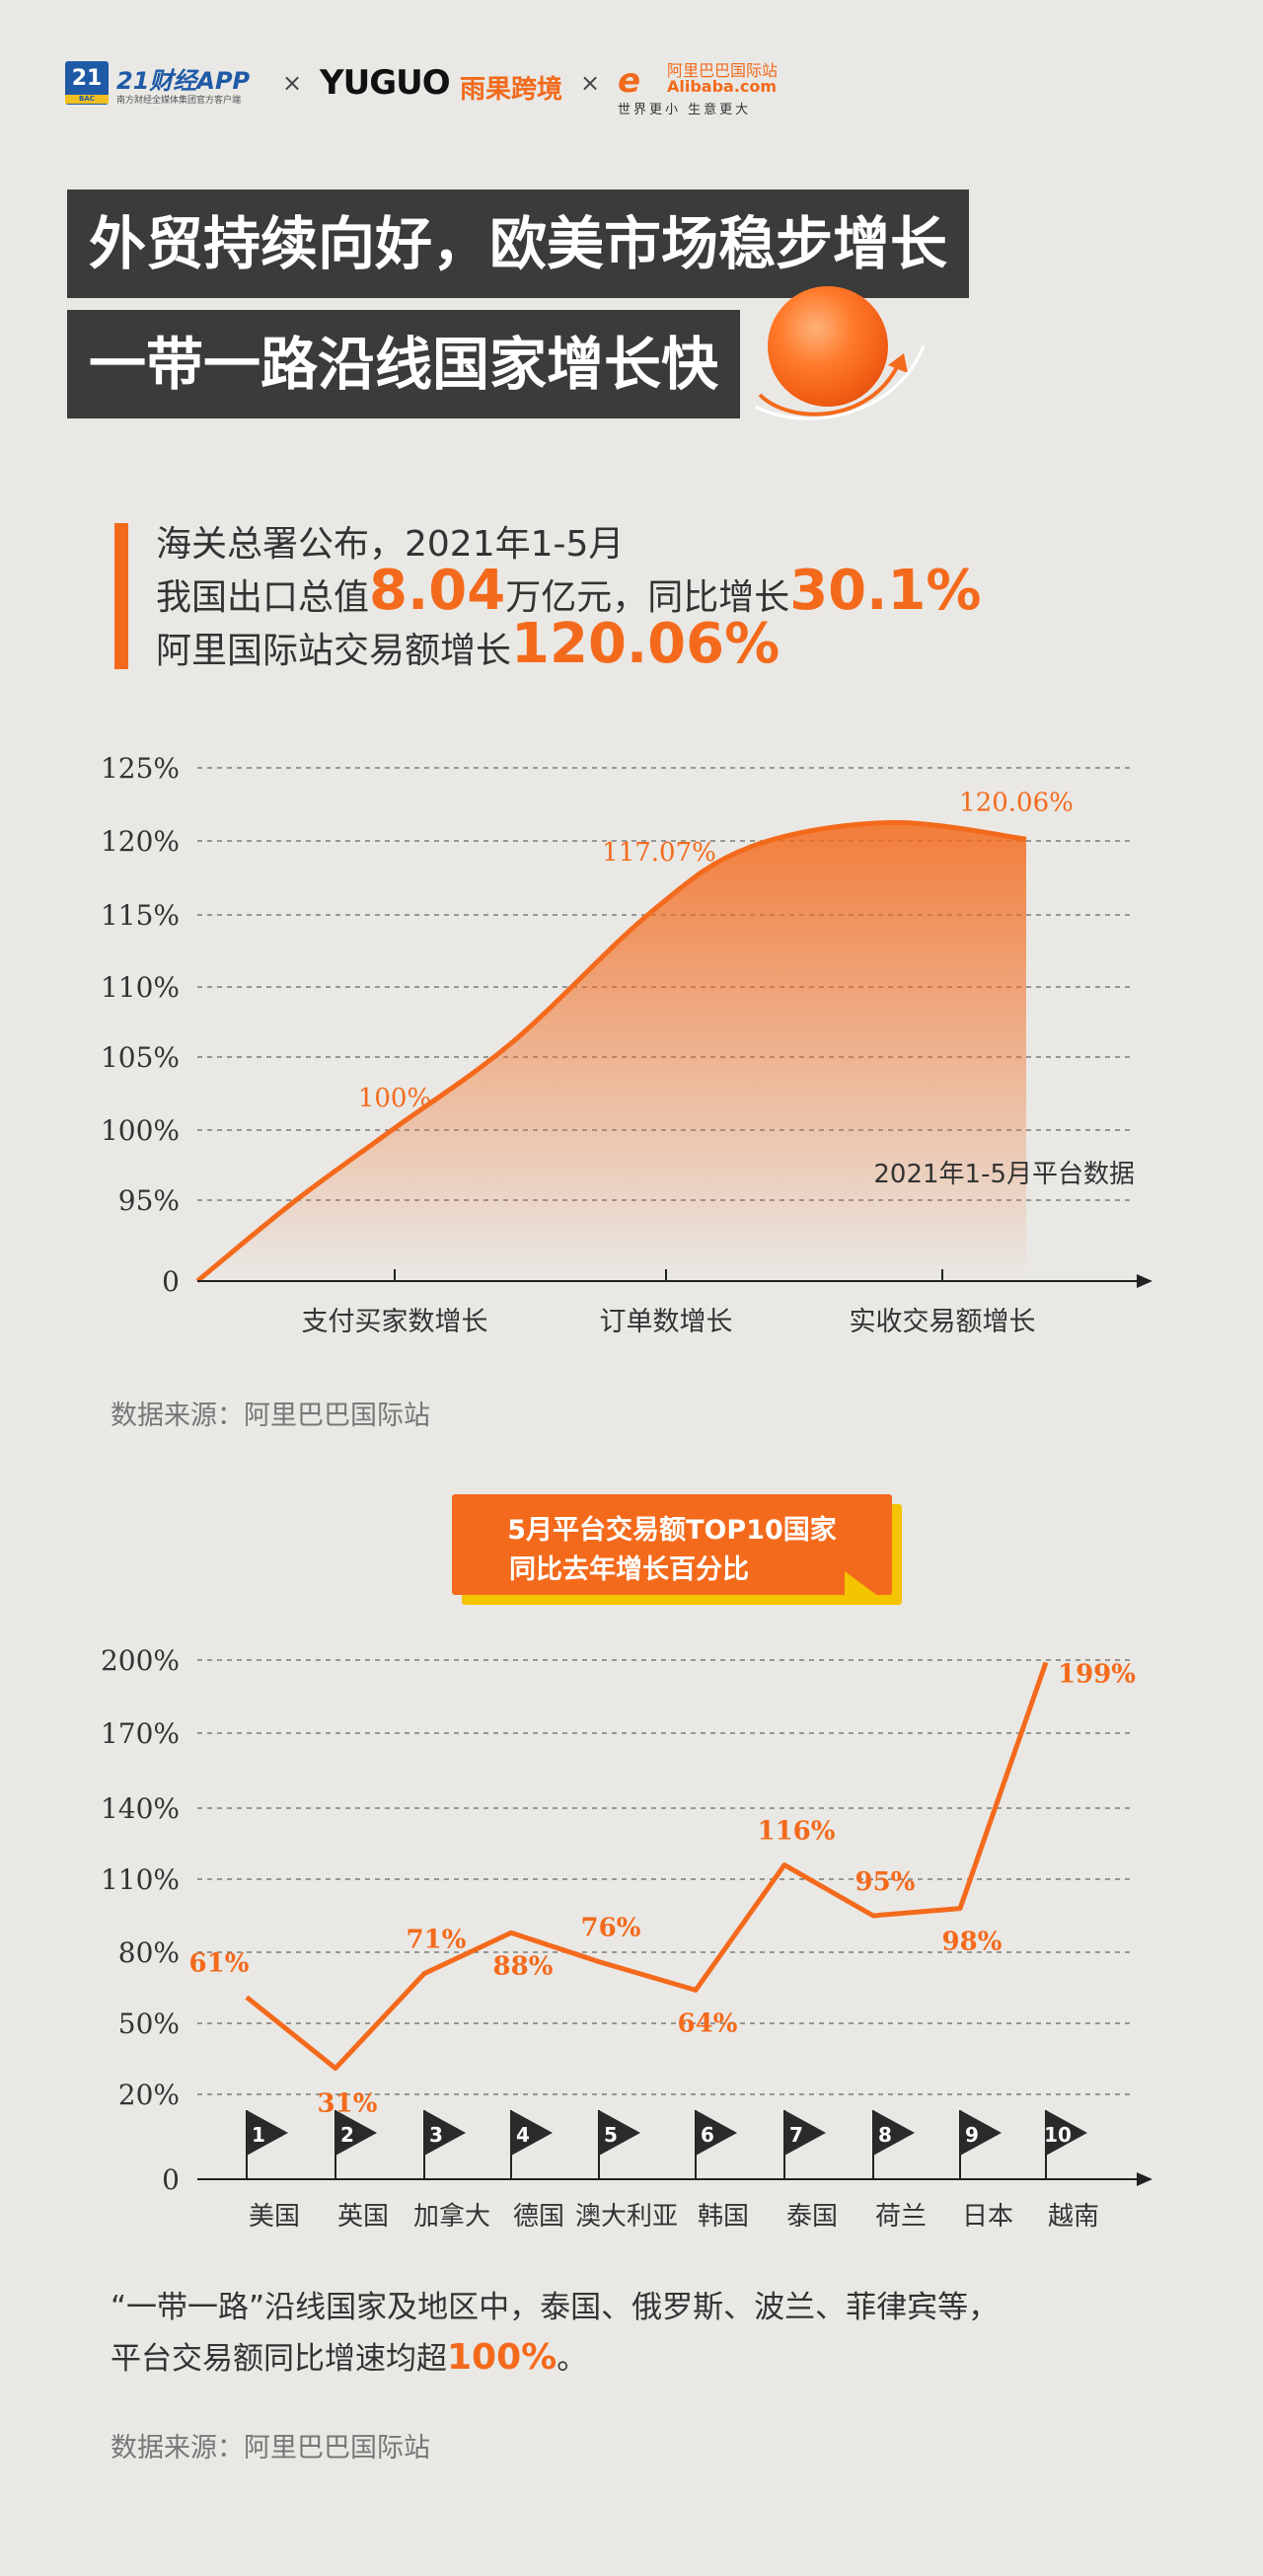 Image resolution: width=1263 pixels, height=2576 pixels. I want to click on export-total-value: 8.04, so click(437, 591).